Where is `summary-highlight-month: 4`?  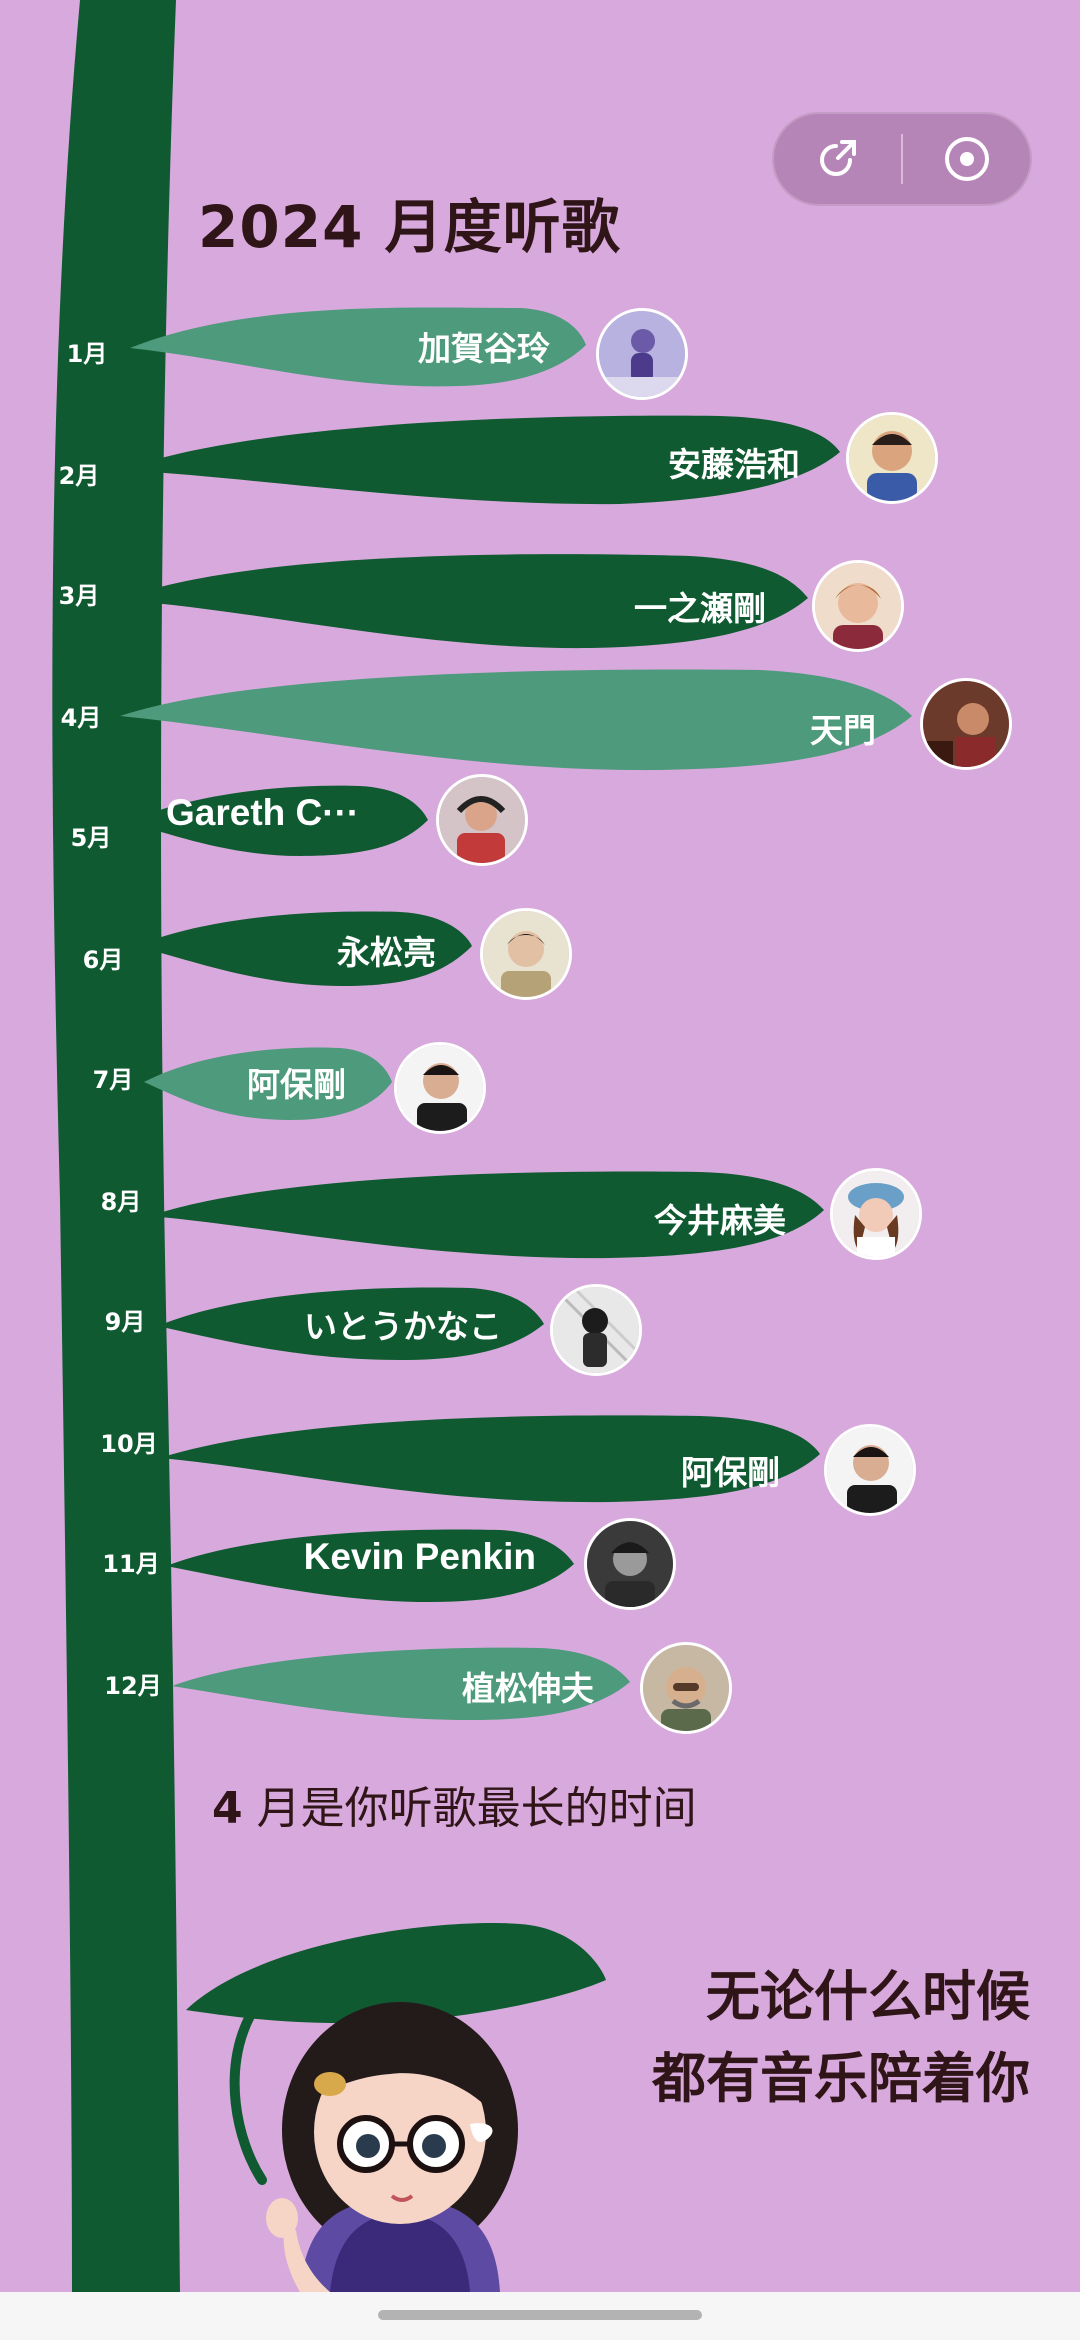
summary-highlight-month: 4 is located at coordinates (227, 1808).